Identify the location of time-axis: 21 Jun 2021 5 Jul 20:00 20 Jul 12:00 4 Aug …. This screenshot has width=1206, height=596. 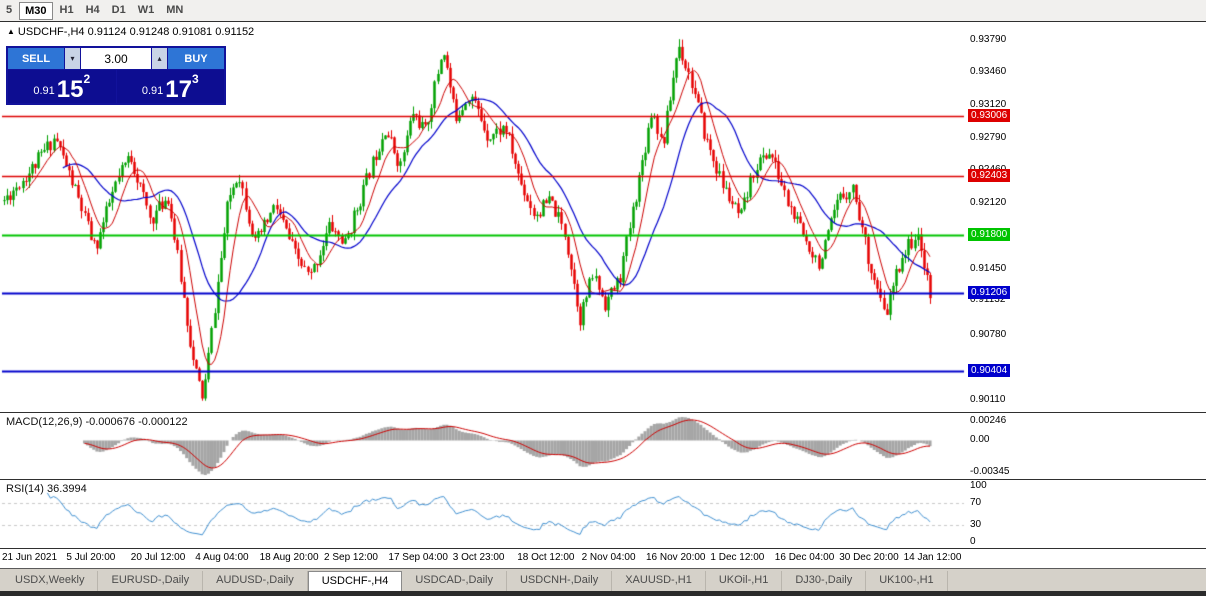
(603, 558).